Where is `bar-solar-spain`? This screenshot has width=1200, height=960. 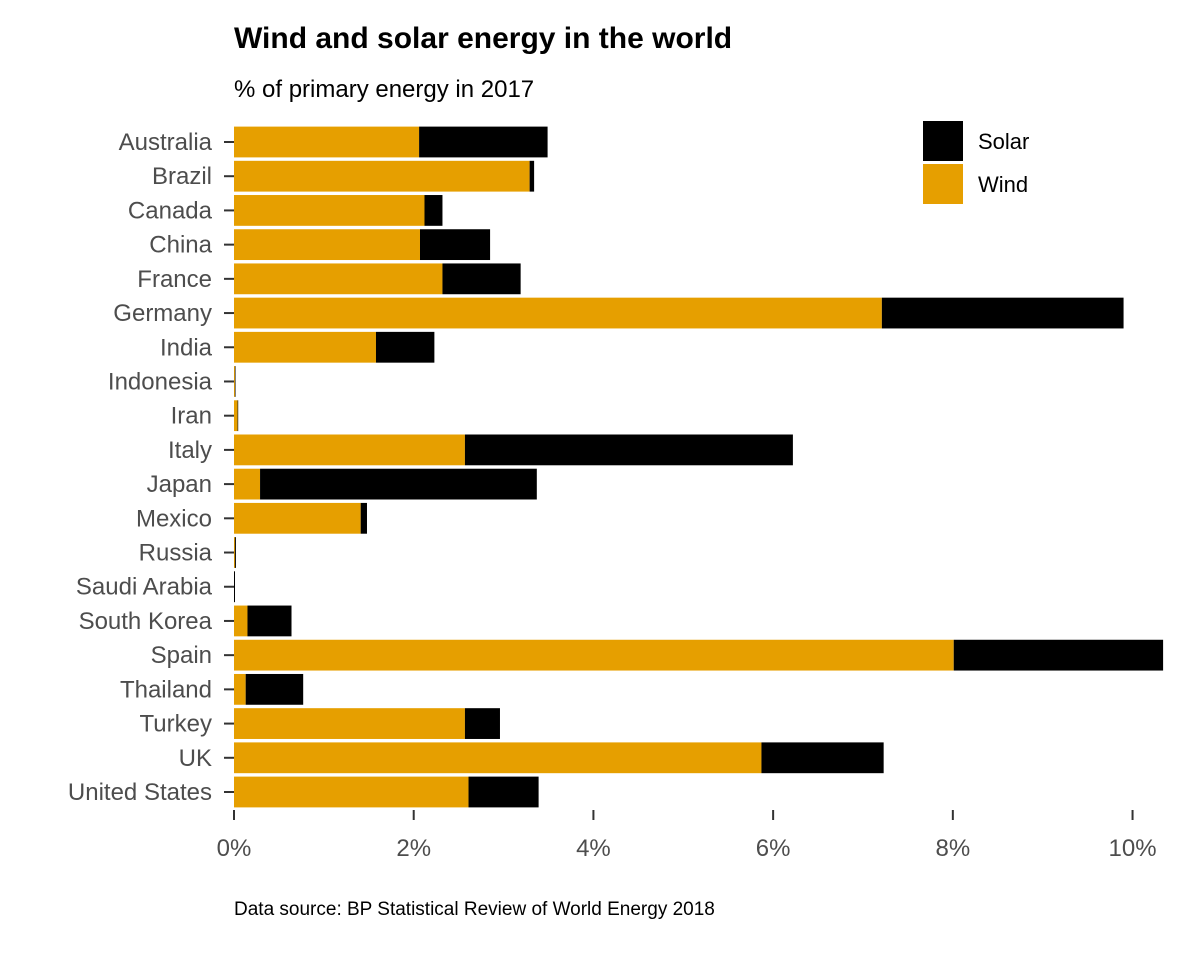
bar-solar-spain is located at coordinates (1058, 655).